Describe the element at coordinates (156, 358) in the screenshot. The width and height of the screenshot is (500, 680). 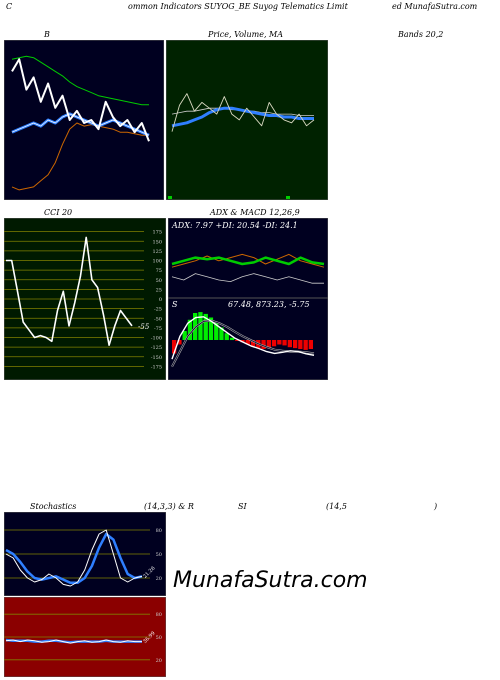
I see `cci-tick-label: -150` at that location.